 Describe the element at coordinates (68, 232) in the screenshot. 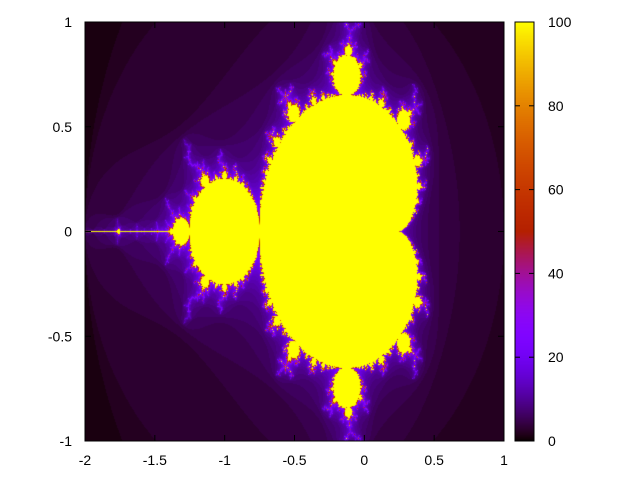

I see `y-tick-label: 0` at that location.